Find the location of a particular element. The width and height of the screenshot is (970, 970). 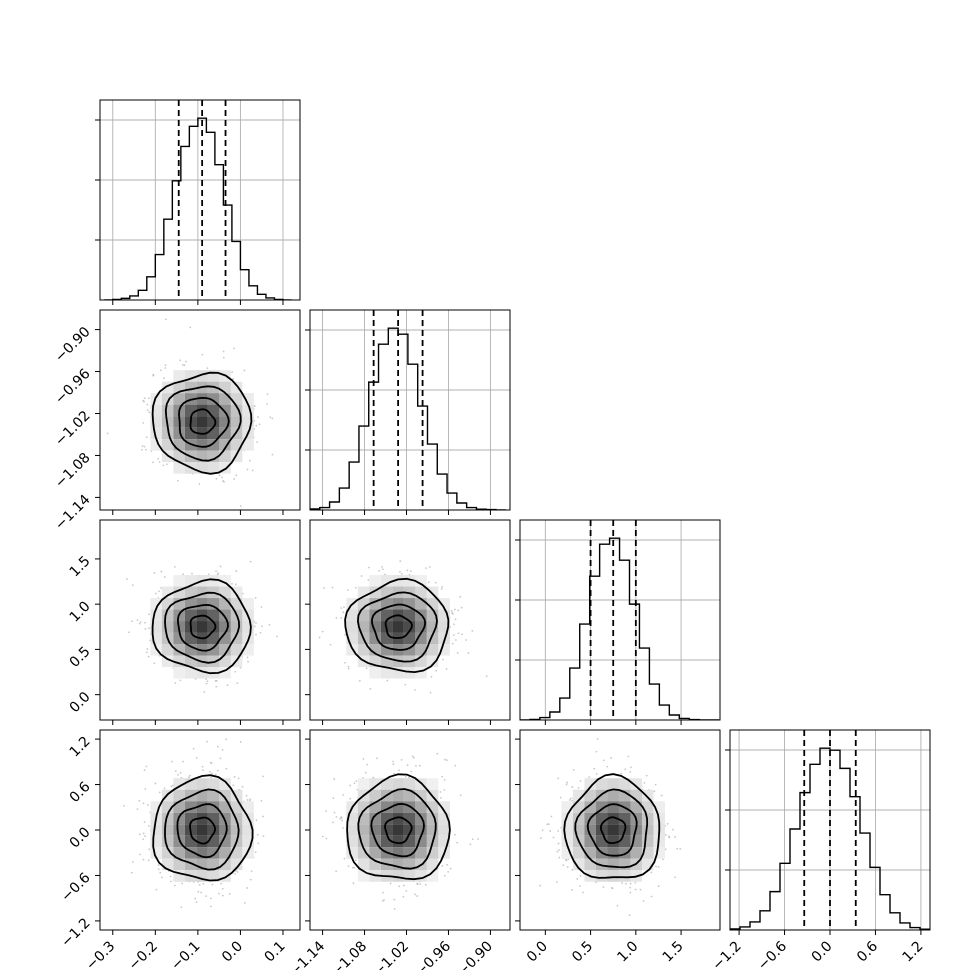

y-tick-label: 0.0 is located at coordinates (80, 837).